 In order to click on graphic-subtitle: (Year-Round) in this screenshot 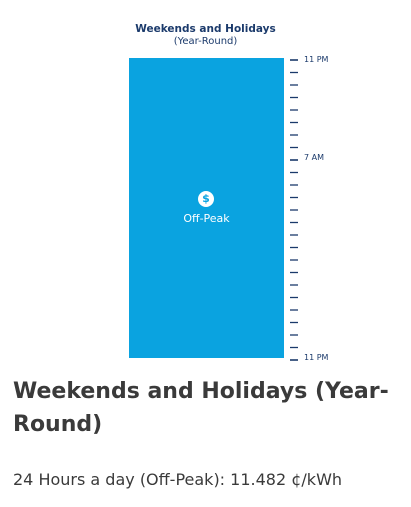, I will do `click(205, 41)`.